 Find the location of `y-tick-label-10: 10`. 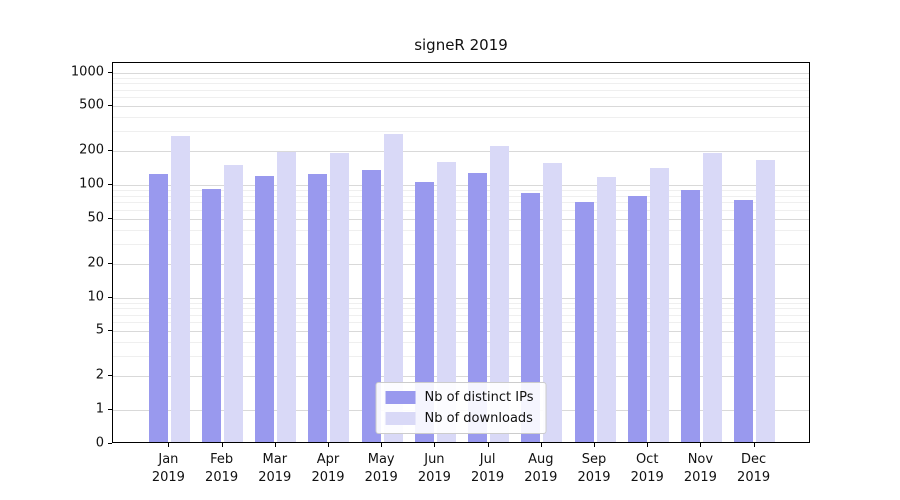

y-tick-label-10: 10 is located at coordinates (95, 296).